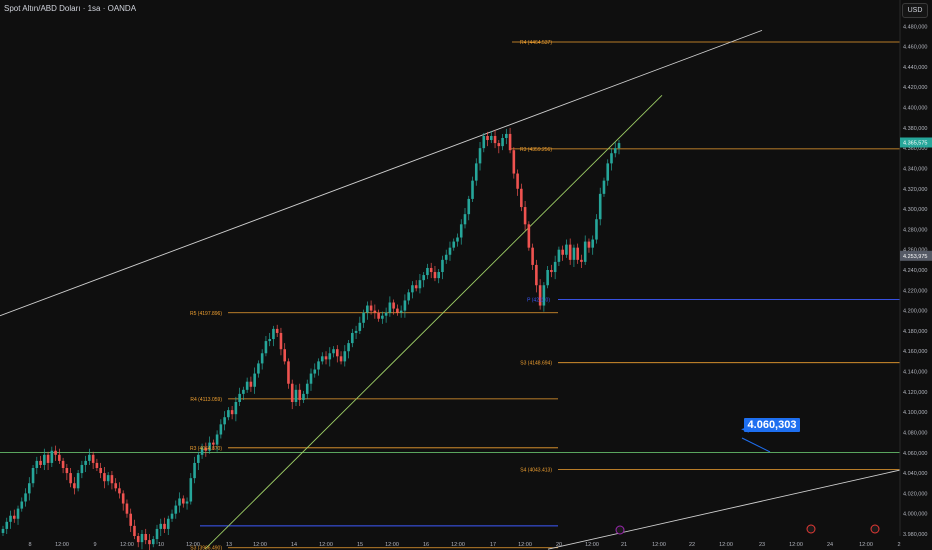  What do you see at coordinates (915, 312) in the screenshot?
I see `y-tick-label: 4.200,000` at bounding box center [915, 312].